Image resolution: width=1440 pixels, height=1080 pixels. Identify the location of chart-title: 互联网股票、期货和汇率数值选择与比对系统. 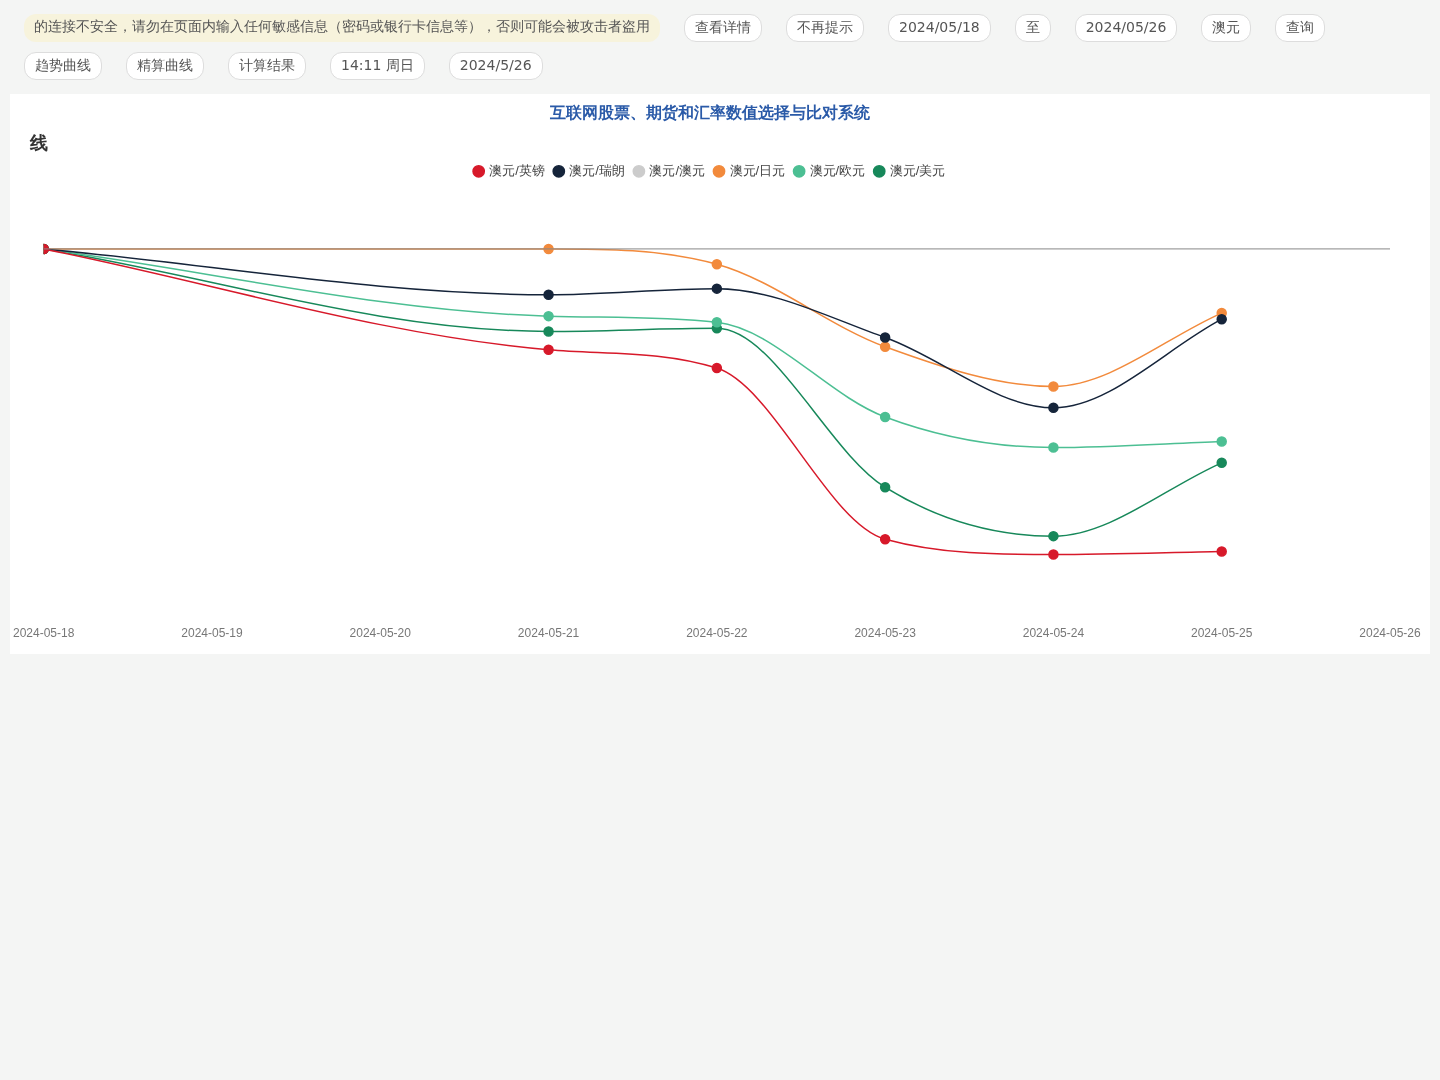
(710, 113).